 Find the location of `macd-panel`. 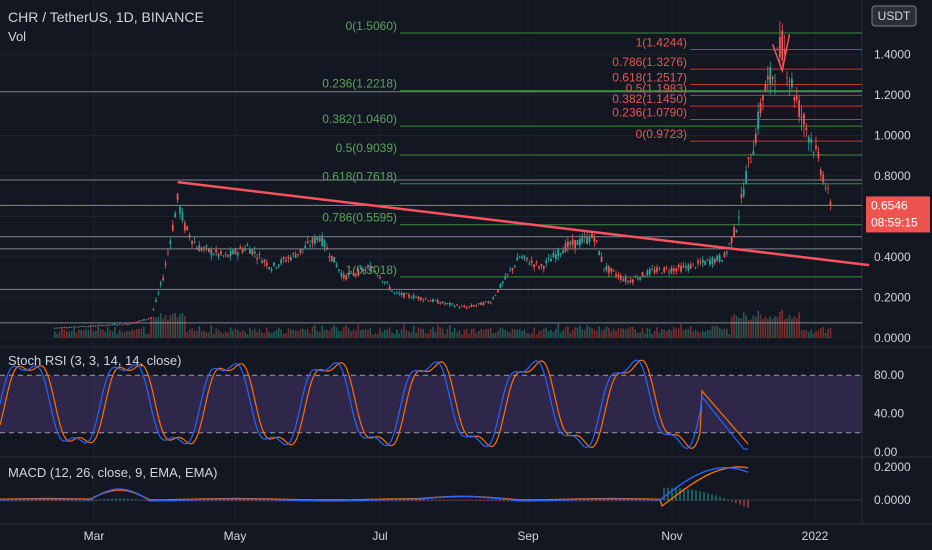

macd-panel is located at coordinates (431, 487).